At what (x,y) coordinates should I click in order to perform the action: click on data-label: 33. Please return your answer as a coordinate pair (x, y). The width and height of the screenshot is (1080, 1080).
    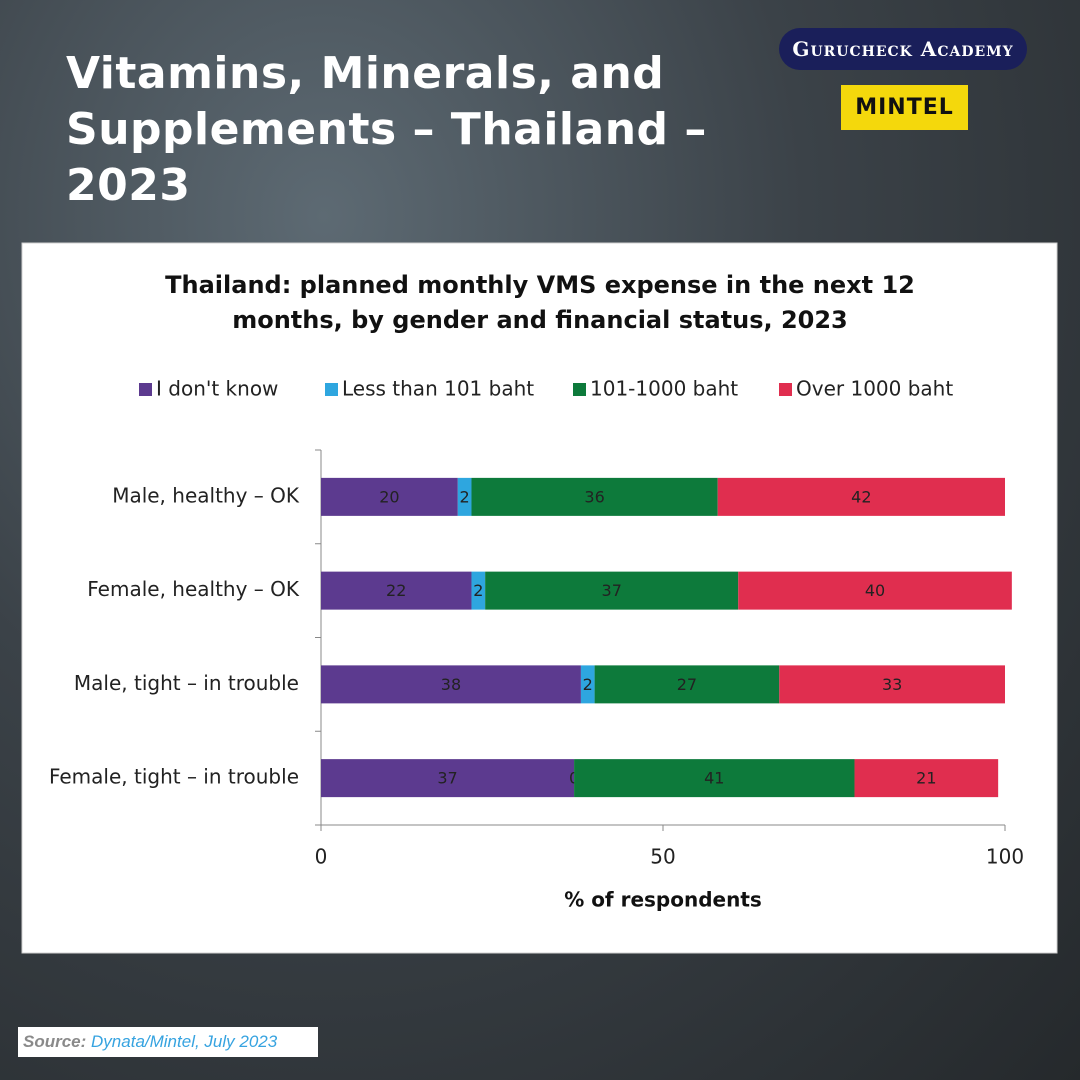
    Looking at the image, I should click on (892, 684).